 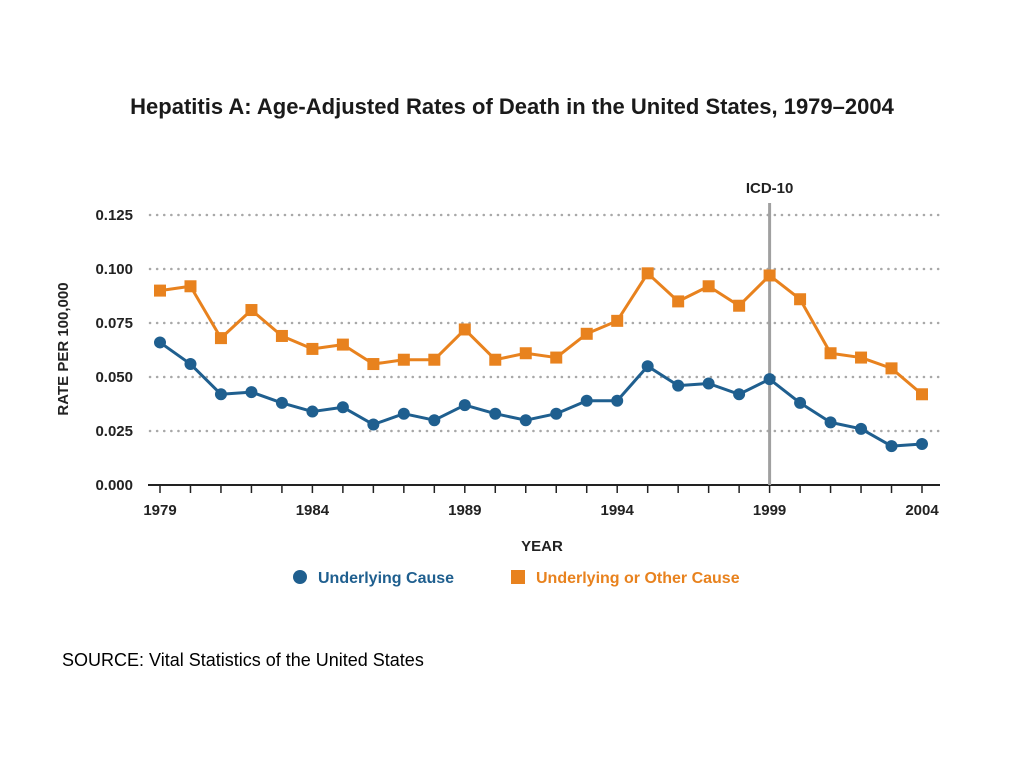 What do you see at coordinates (114, 377) in the screenshot?
I see `y-tick-label: 0.050` at bounding box center [114, 377].